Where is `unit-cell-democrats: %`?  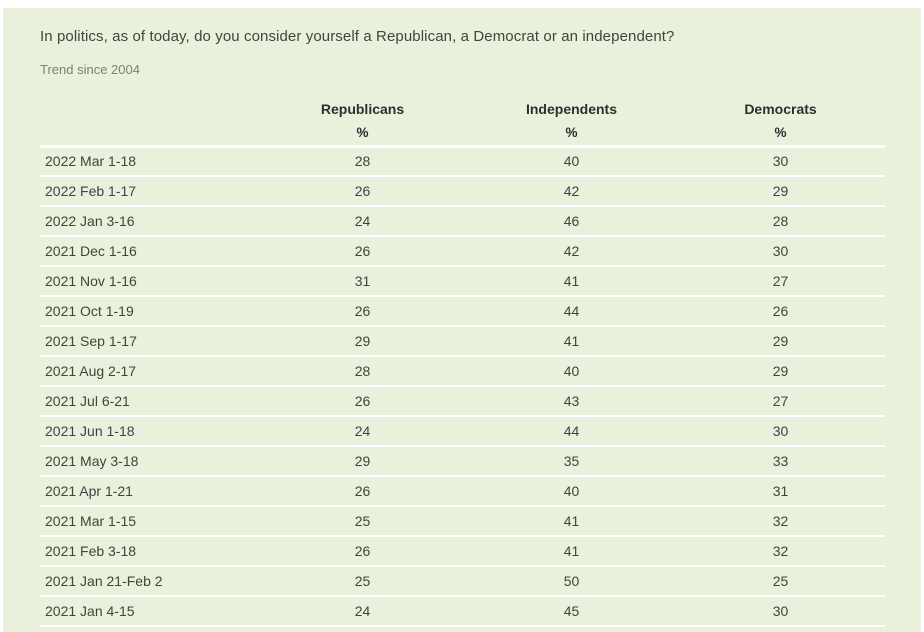
unit-cell-democrats: % is located at coordinates (780, 133).